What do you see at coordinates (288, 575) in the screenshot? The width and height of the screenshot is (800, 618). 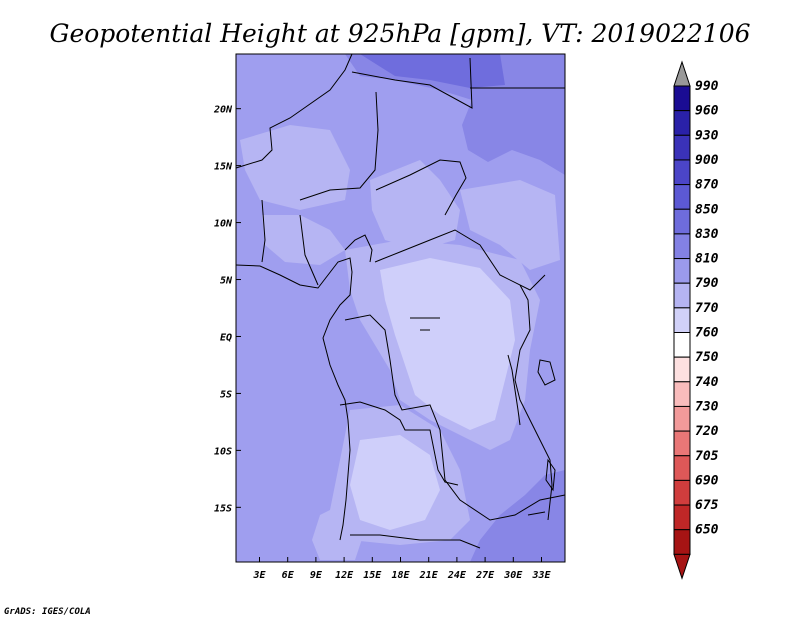 I see `x-tick-label: 6E` at bounding box center [288, 575].